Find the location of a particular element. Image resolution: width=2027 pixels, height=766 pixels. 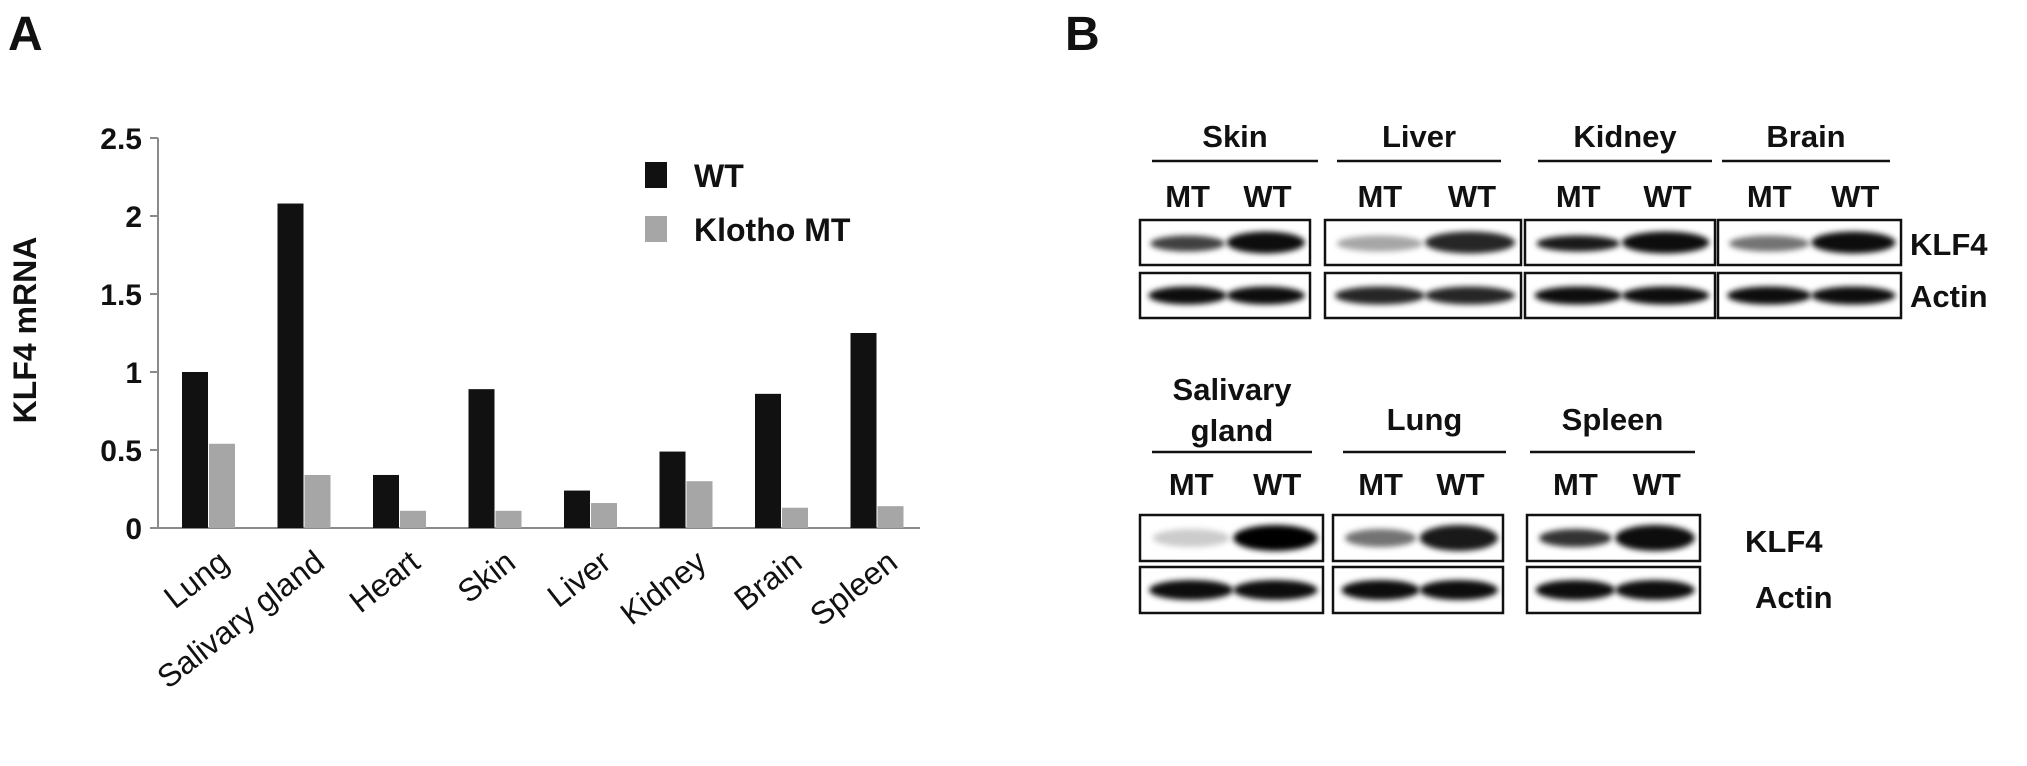

x-tick-label: Heart is located at coordinates (384, 581).